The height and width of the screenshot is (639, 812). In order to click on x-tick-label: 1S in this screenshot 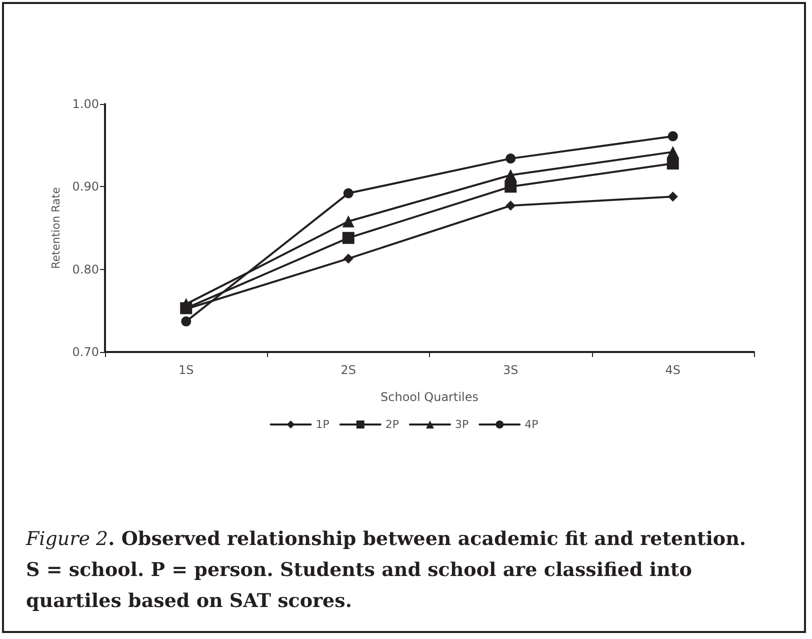, I will do `click(186, 370)`.